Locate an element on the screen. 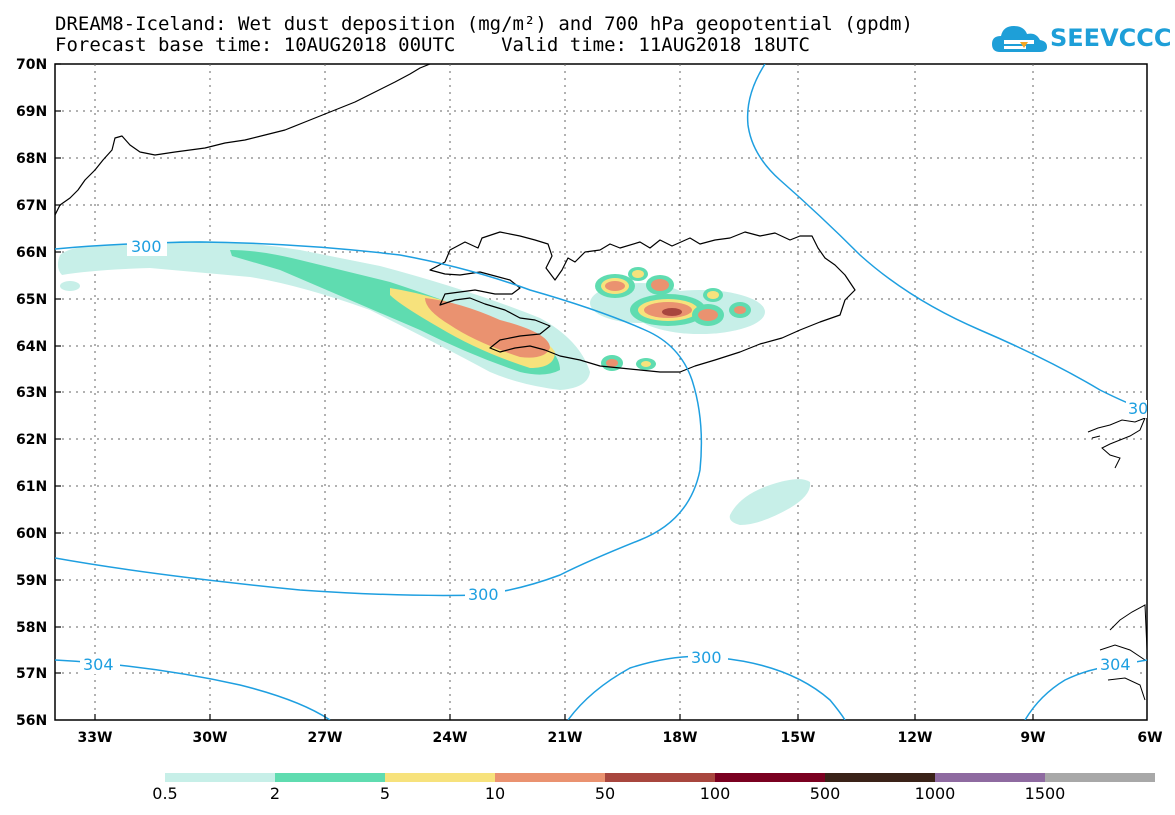 The image size is (1175, 815). contour-label-300-c: 300 is located at coordinates (706, 657).